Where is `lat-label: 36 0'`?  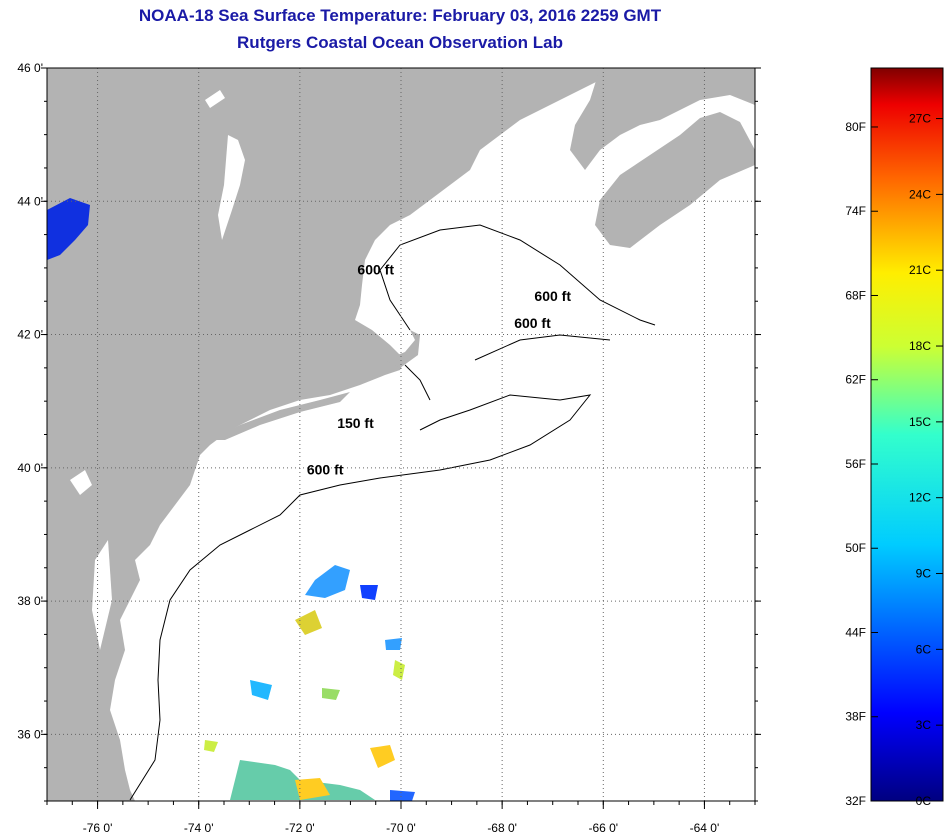
lat-label: 36 0' is located at coordinates (30, 734).